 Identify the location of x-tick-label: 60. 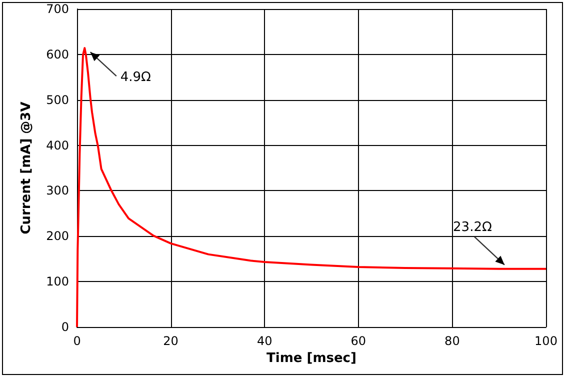
(358, 341).